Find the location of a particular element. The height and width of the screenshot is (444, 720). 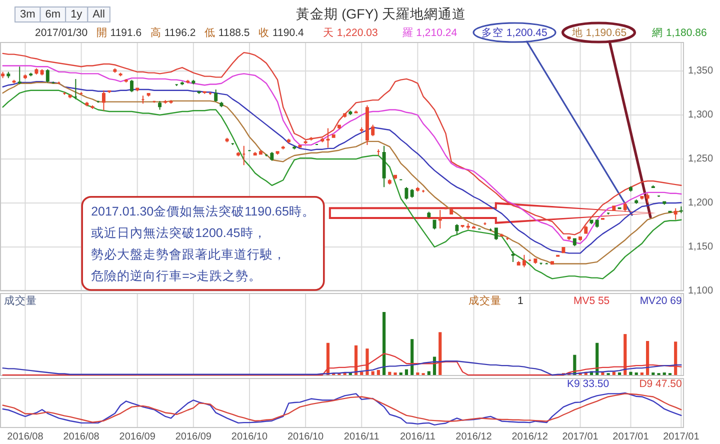

y-tick-label: 1,200 is located at coordinates (701, 203).